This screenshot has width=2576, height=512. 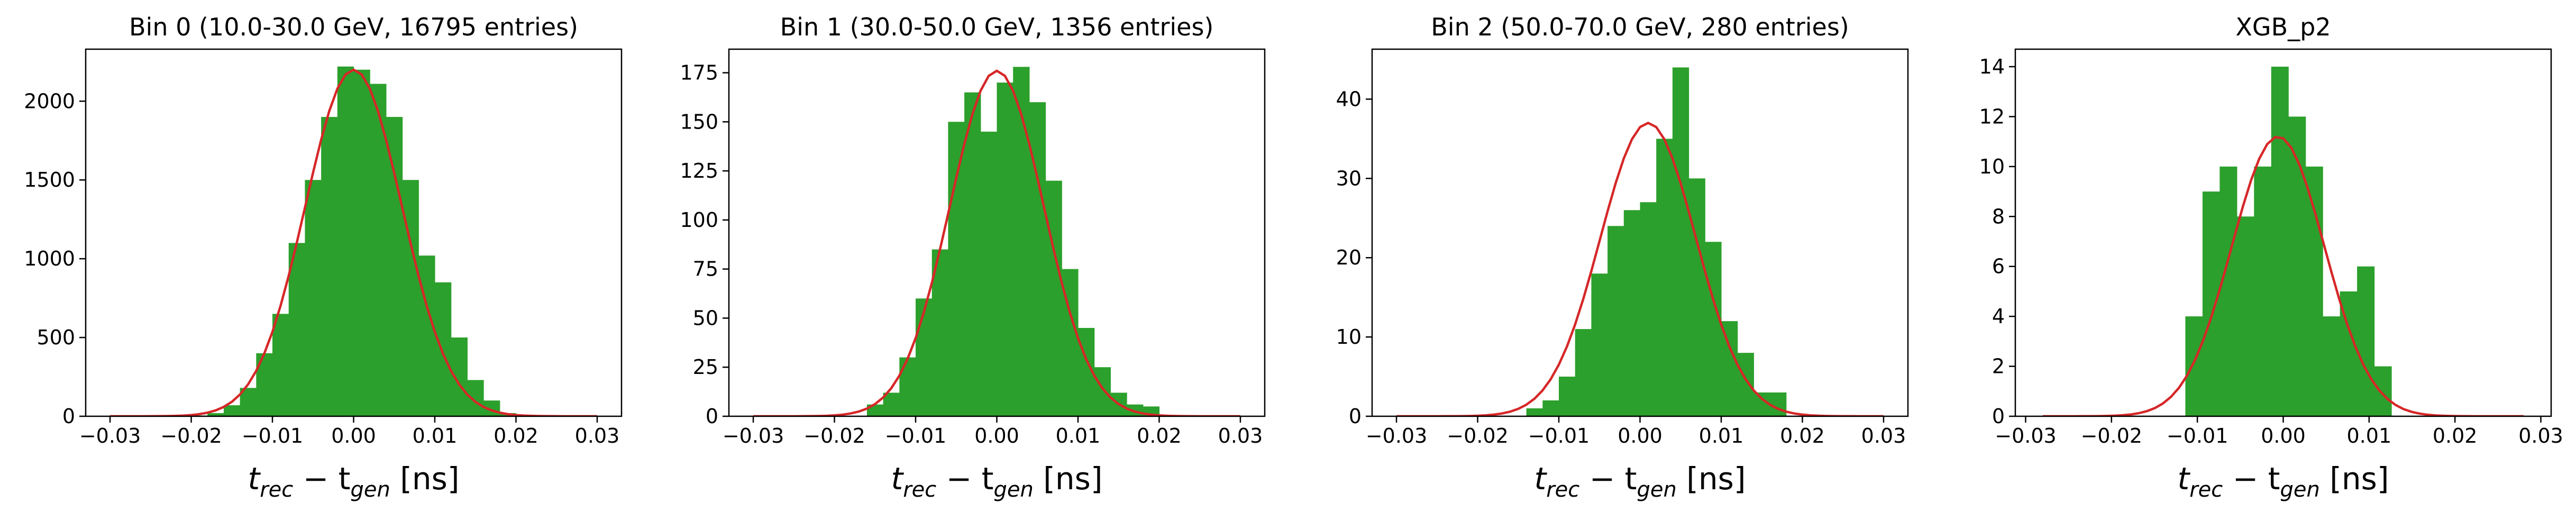 What do you see at coordinates (1992, 66) in the screenshot?
I see `y-tick-label: 14` at bounding box center [1992, 66].